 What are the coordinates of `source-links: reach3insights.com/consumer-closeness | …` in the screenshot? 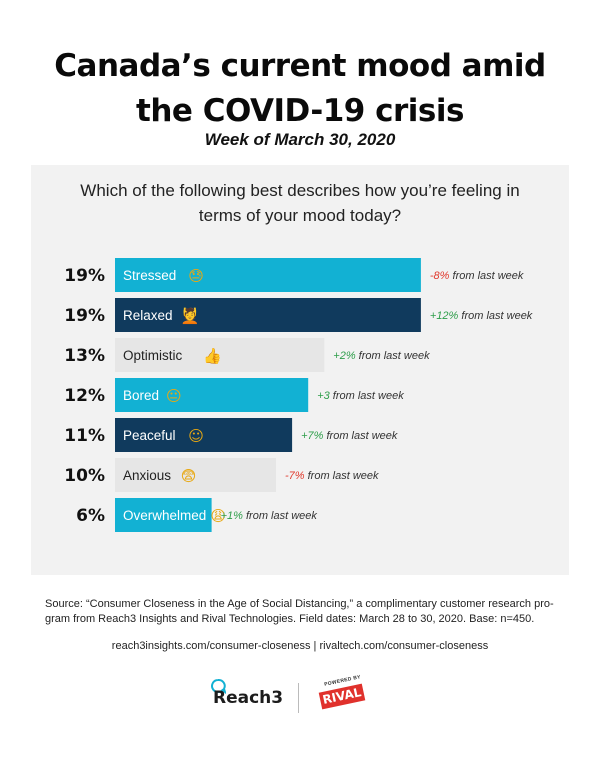 It's located at (300, 646).